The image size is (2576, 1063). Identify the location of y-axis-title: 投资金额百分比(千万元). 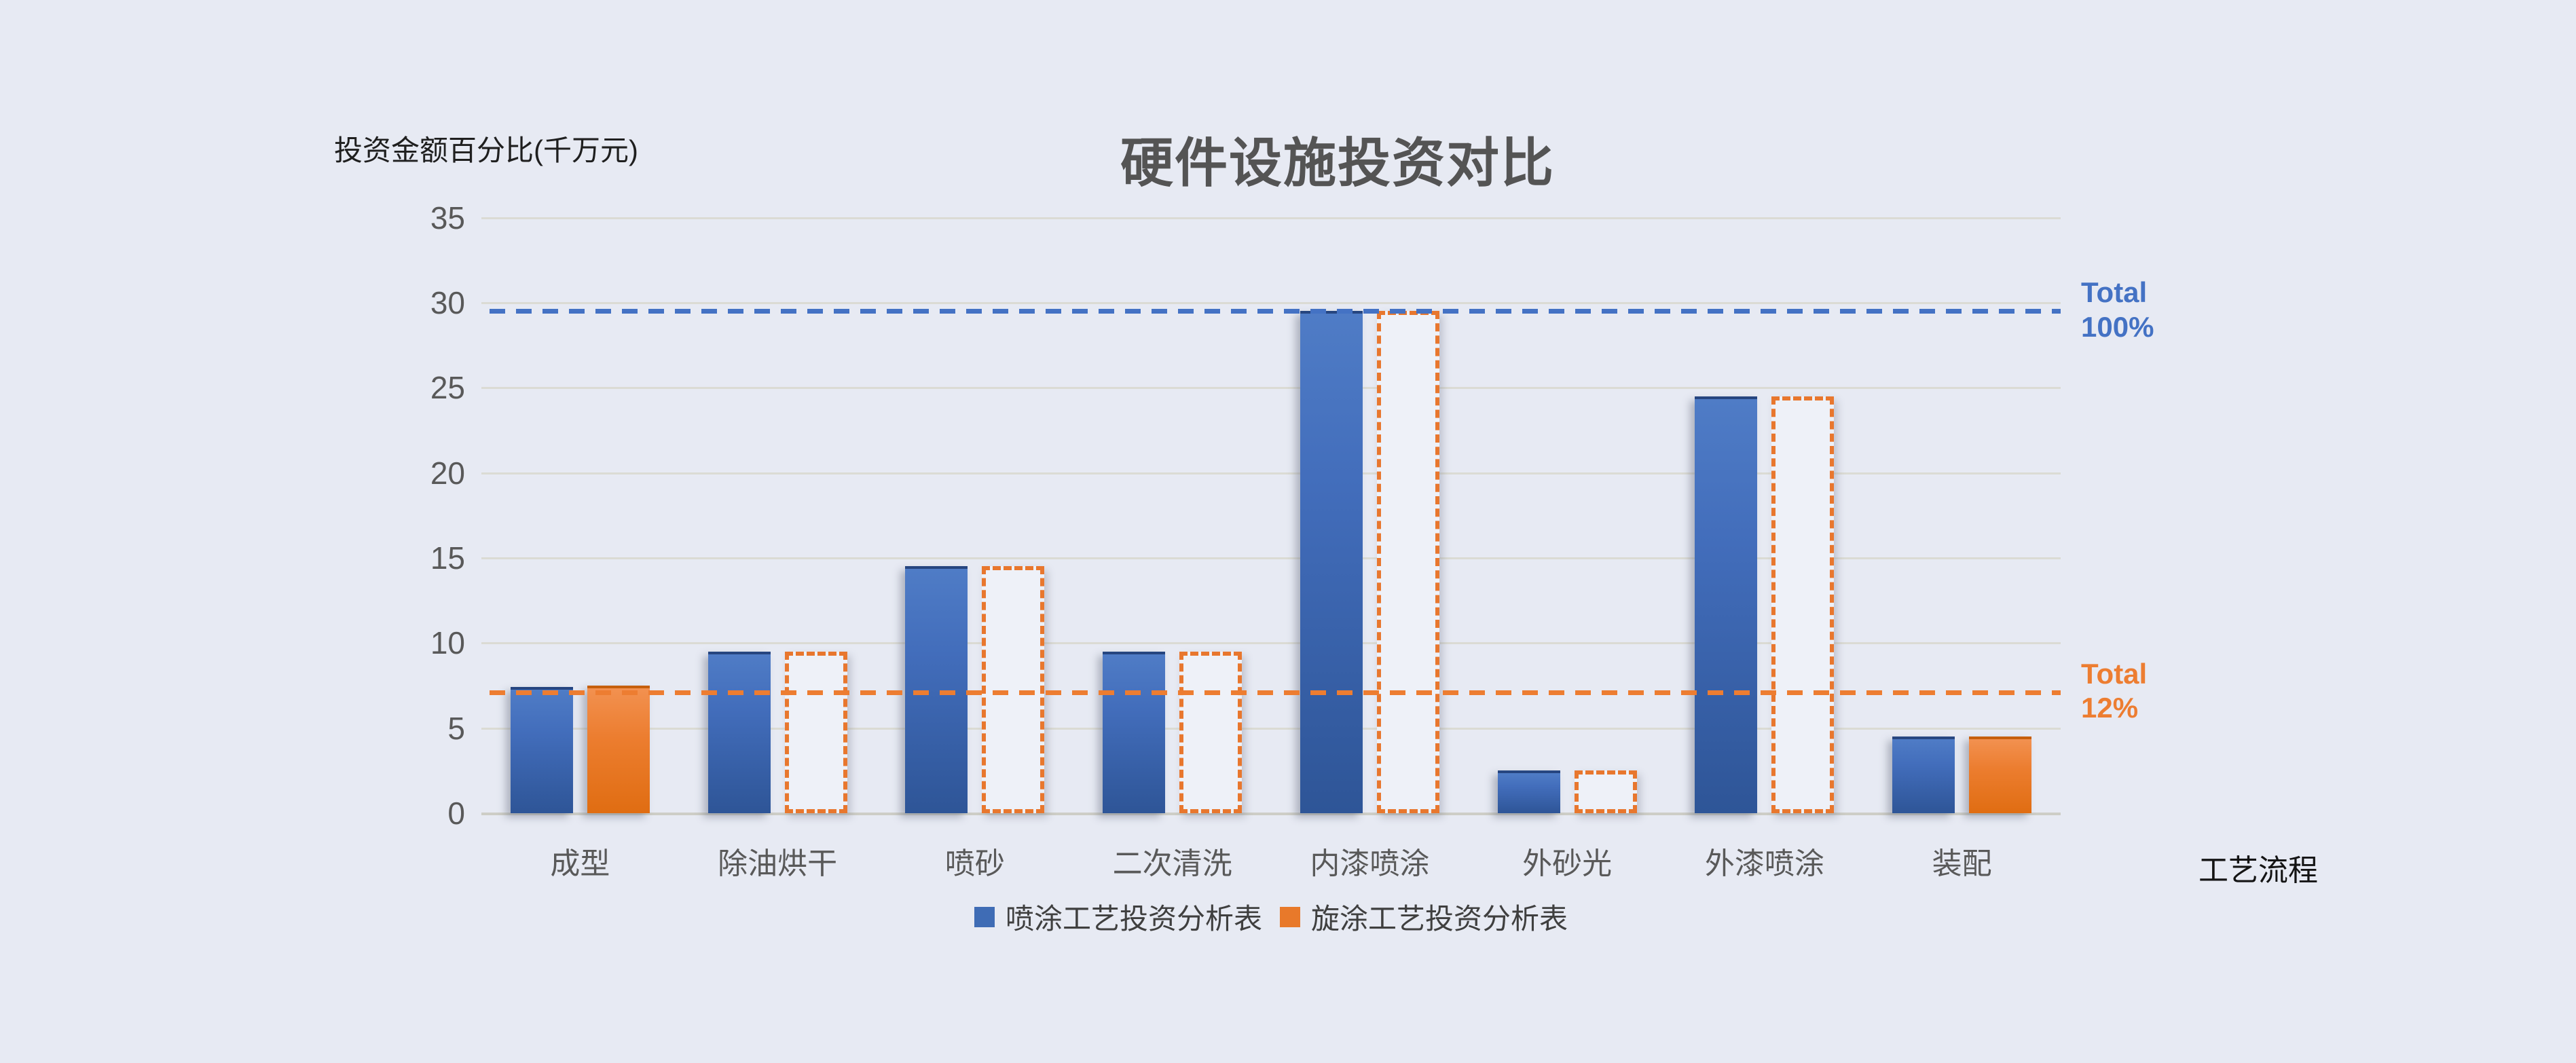
(486, 150).